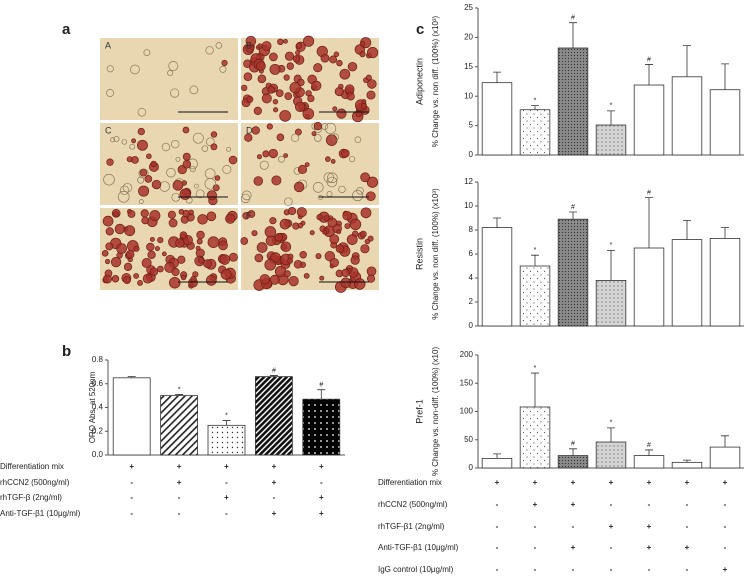  What do you see at coordinates (98, 407) in the screenshot?
I see `y-tick-label: 0.4` at bounding box center [98, 407].